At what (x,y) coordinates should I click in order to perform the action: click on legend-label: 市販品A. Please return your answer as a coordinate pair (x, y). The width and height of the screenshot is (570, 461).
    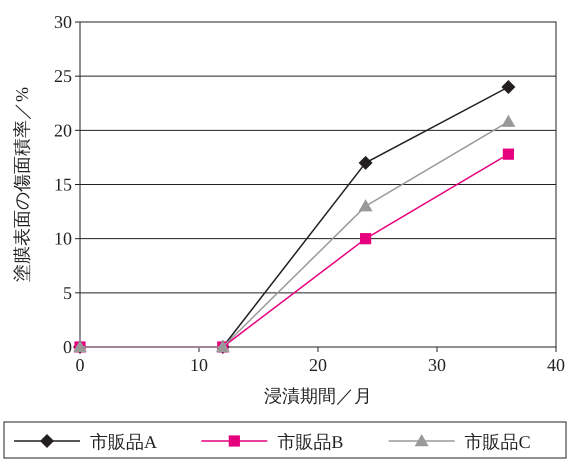
    Looking at the image, I should click on (123, 442).